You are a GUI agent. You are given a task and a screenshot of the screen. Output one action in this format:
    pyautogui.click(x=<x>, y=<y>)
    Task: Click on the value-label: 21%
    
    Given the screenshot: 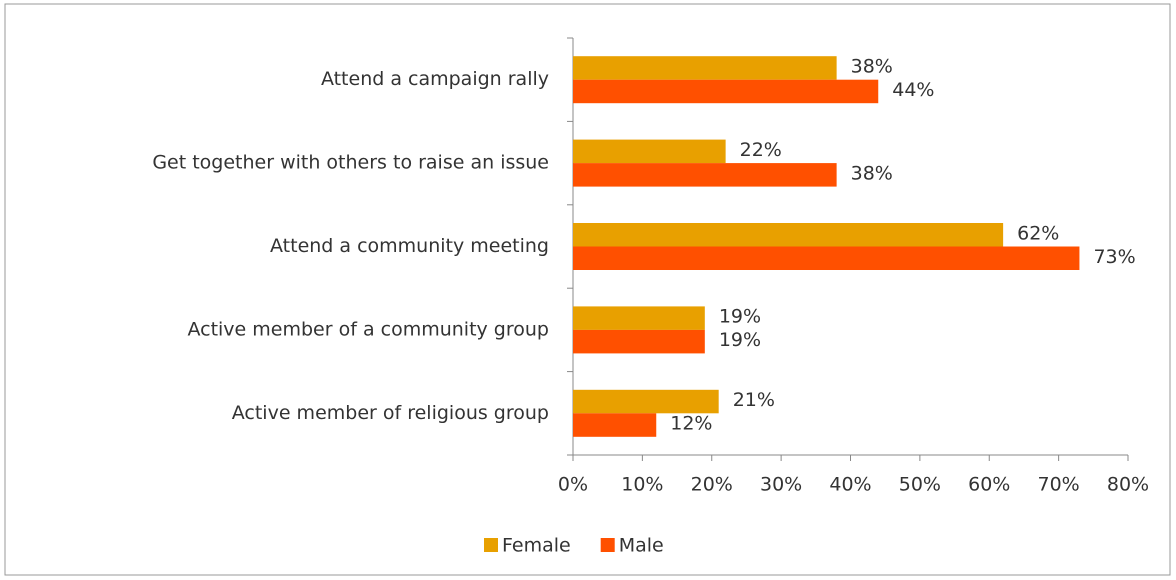 What is the action you would take?
    pyautogui.click(x=754, y=400)
    